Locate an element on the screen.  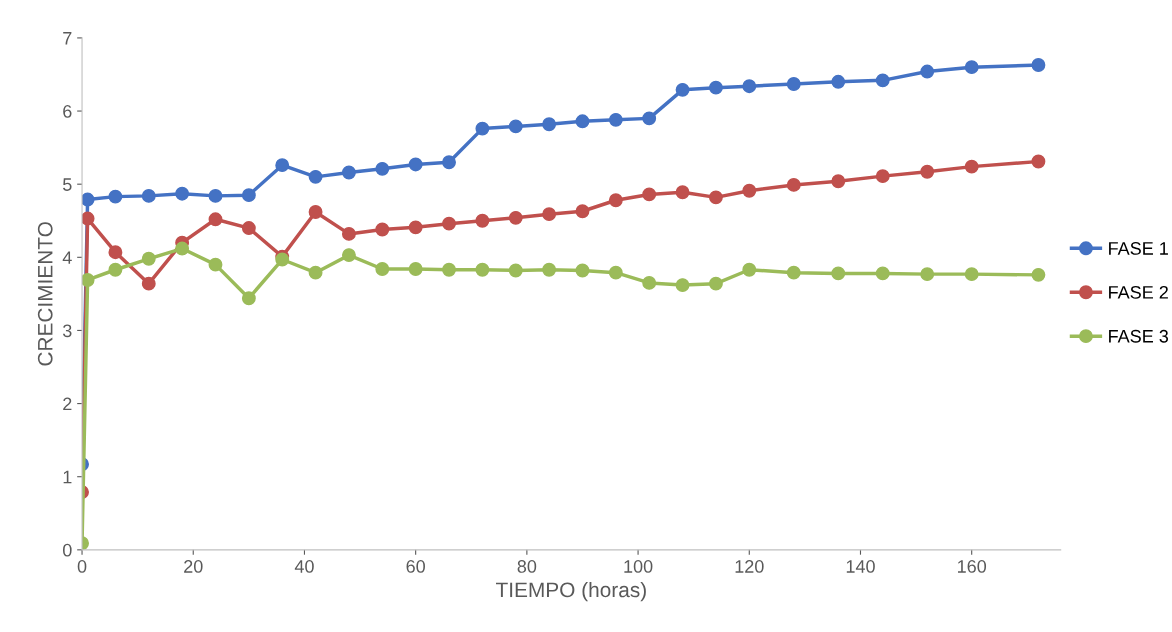
y-tick-label: 3 is located at coordinates (67, 331).